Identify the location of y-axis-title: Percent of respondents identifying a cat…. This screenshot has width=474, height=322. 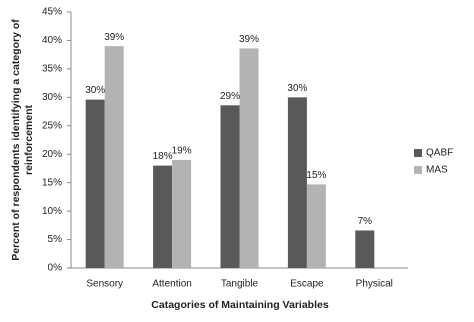
(22, 140).